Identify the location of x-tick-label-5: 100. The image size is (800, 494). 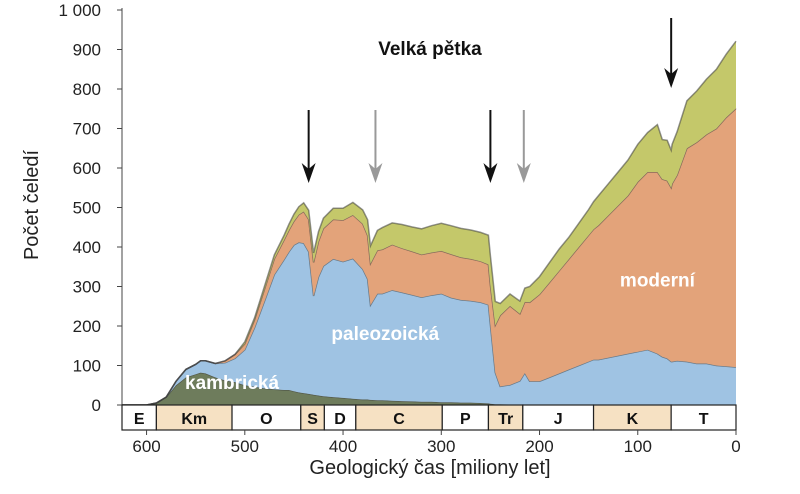
(638, 446).